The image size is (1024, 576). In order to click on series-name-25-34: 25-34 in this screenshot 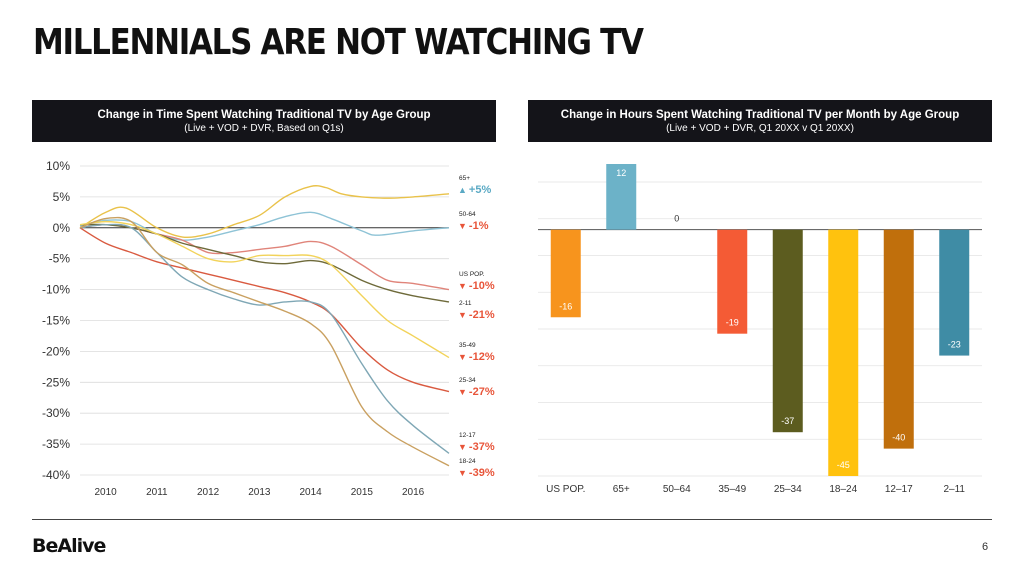, I will do `click(467, 380)`.